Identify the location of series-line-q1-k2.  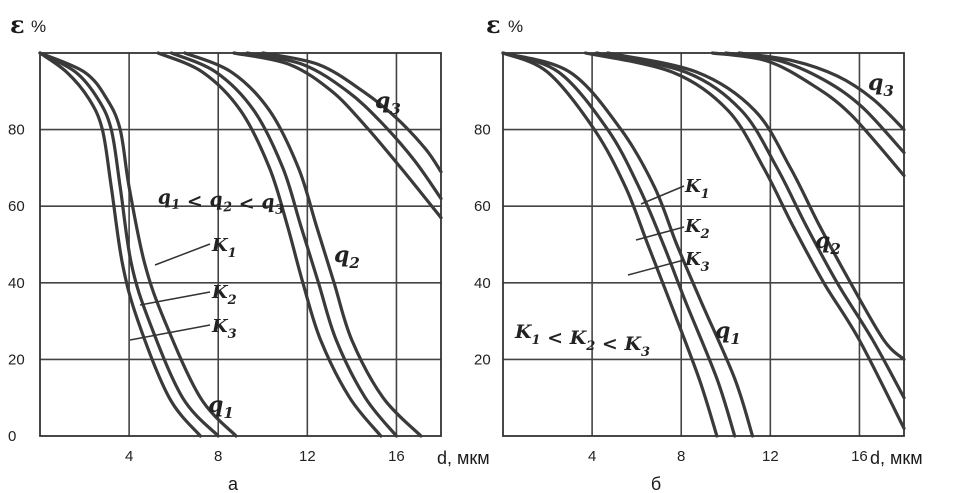
(129, 244).